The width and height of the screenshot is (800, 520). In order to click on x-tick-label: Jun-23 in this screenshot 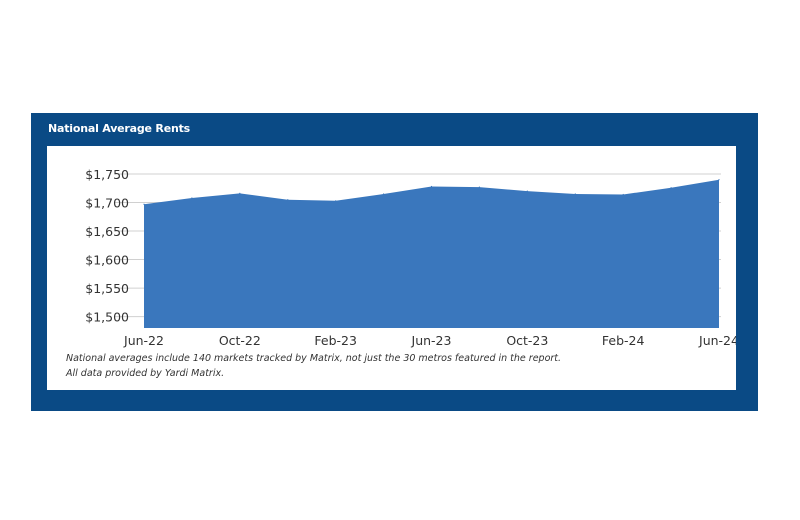, I will do `click(431, 340)`.